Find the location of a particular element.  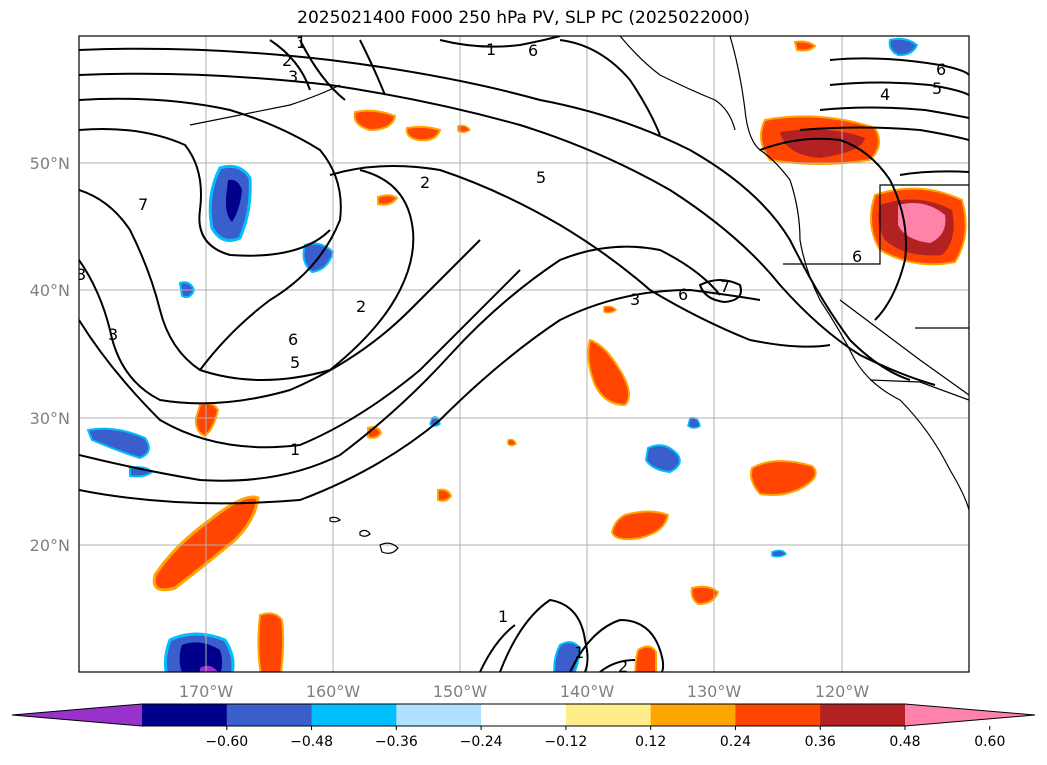

contour-label: 4 is located at coordinates (885, 94).